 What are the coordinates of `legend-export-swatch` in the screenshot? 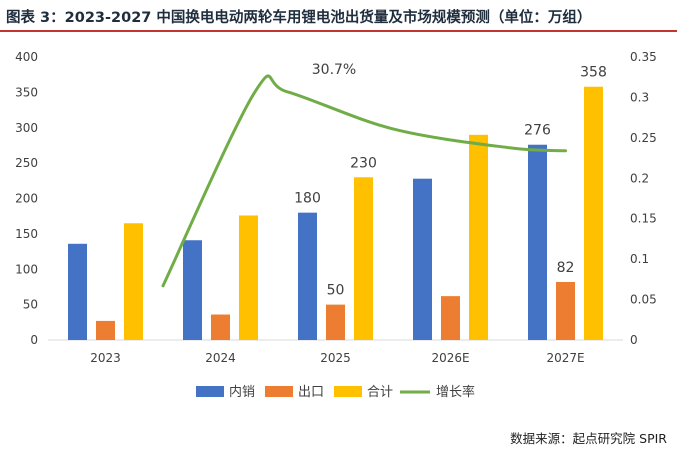 It's located at (279, 391).